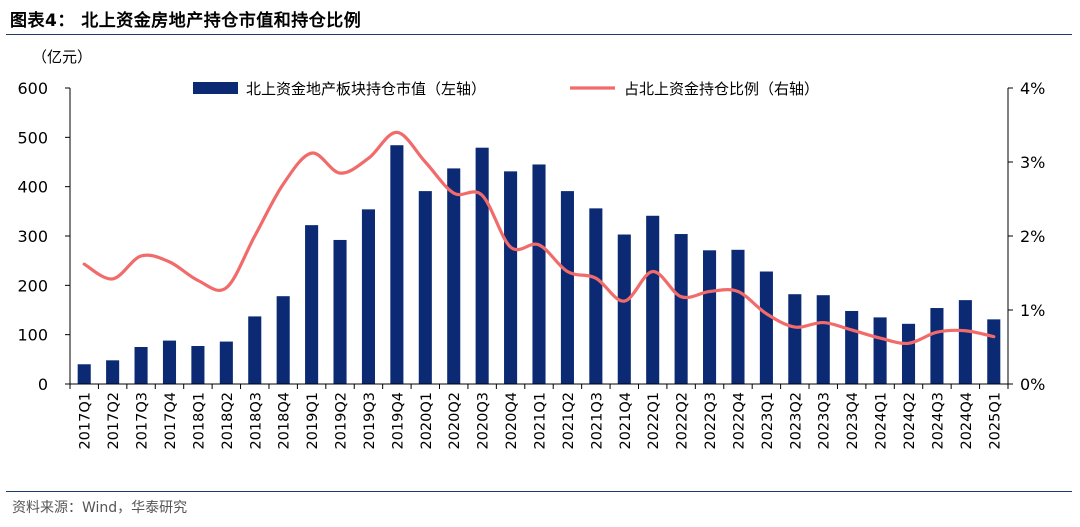 The height and width of the screenshot is (527, 1080). What do you see at coordinates (711, 421) in the screenshot?
I see `x-tick-label: 2022Q3` at bounding box center [711, 421].